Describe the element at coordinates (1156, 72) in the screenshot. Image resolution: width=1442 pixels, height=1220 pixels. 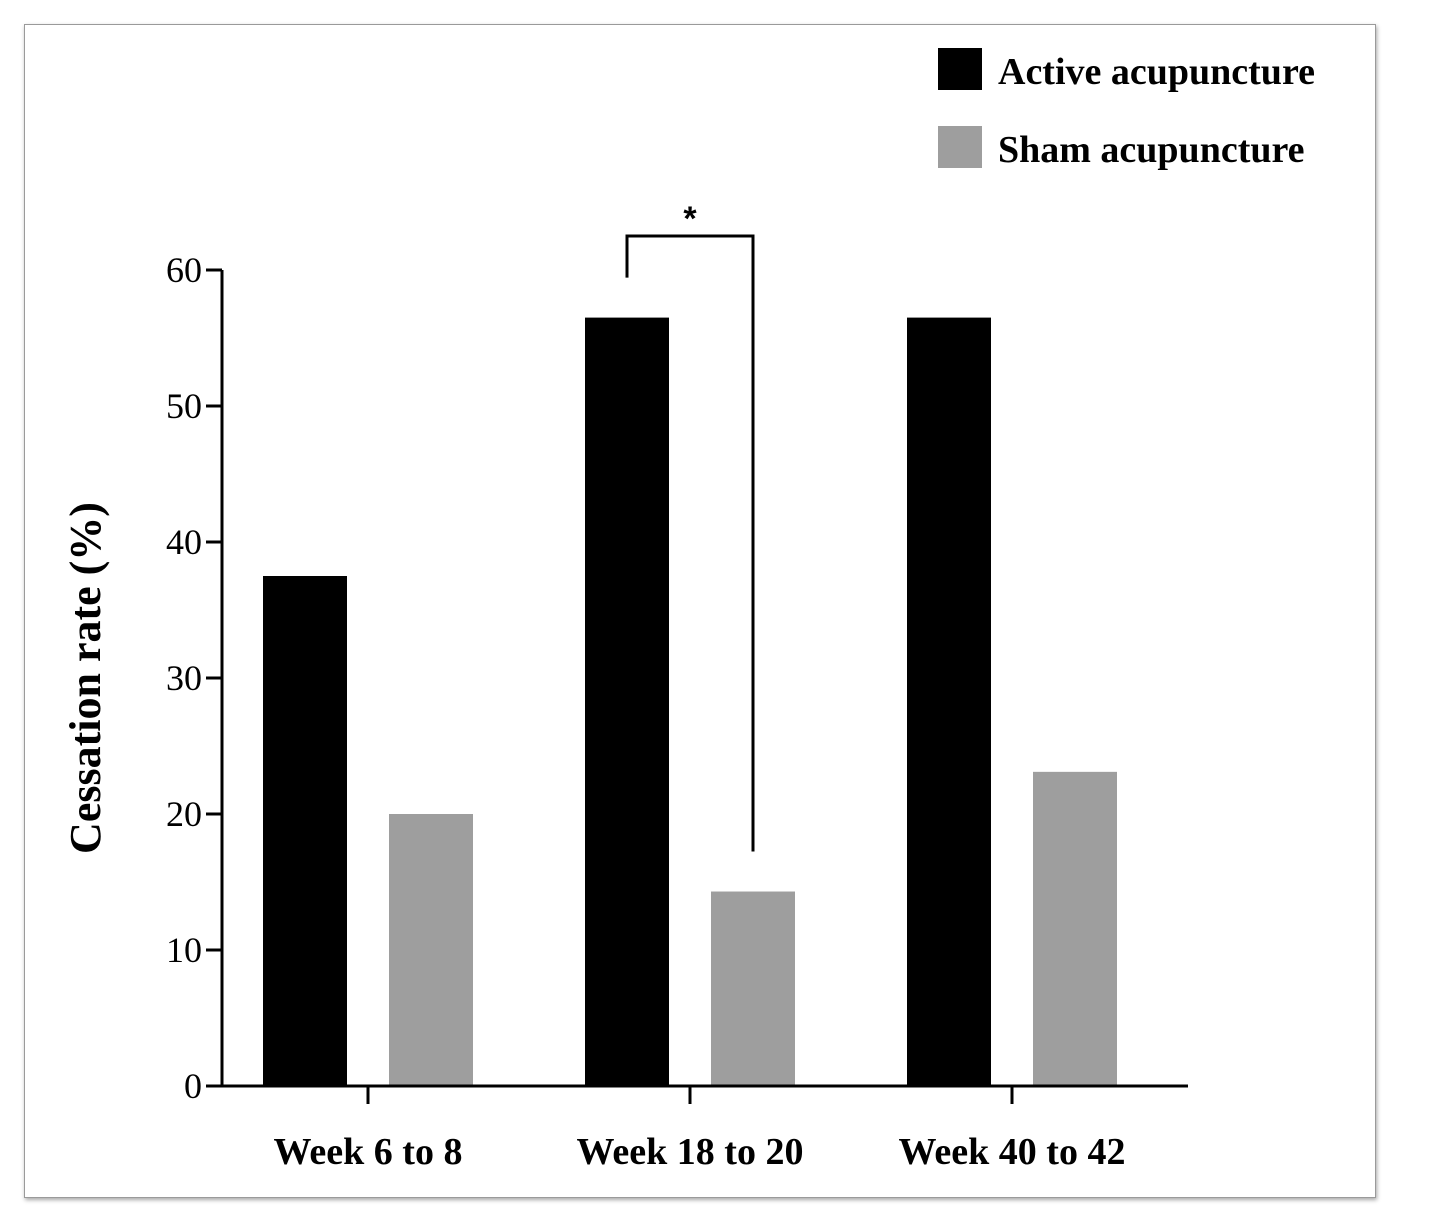
I see `legend-label-active: Active acupuncture` at that location.